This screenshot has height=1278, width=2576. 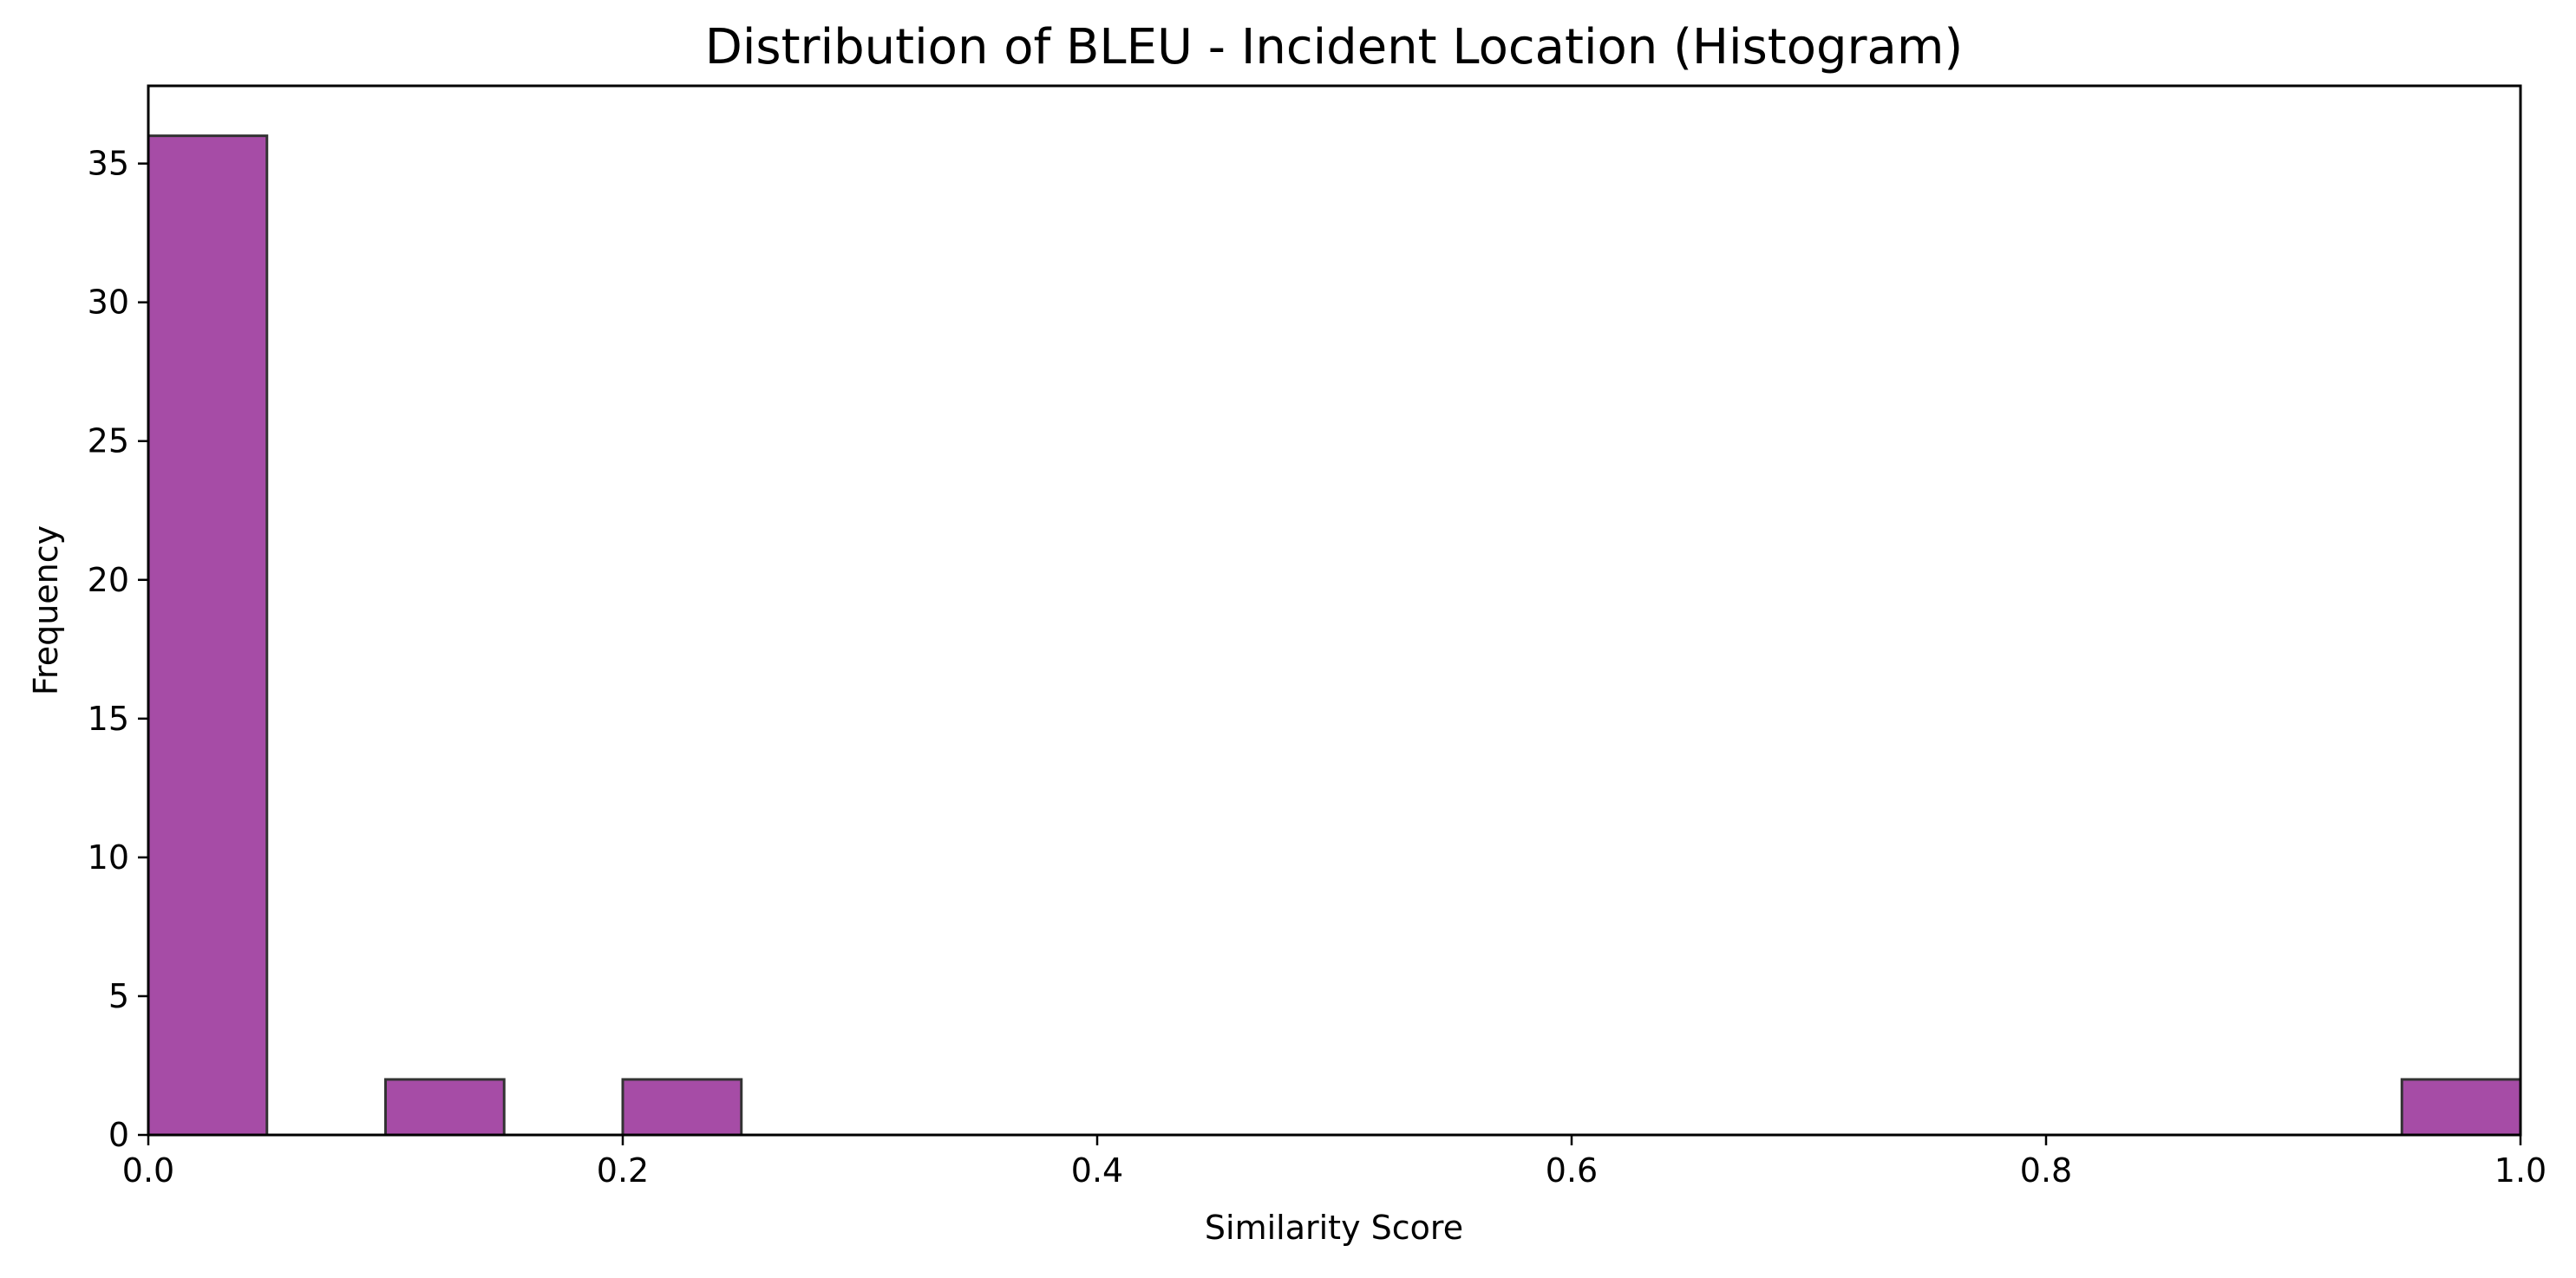 I want to click on y-axis-label: Frequency, so click(x=46, y=610).